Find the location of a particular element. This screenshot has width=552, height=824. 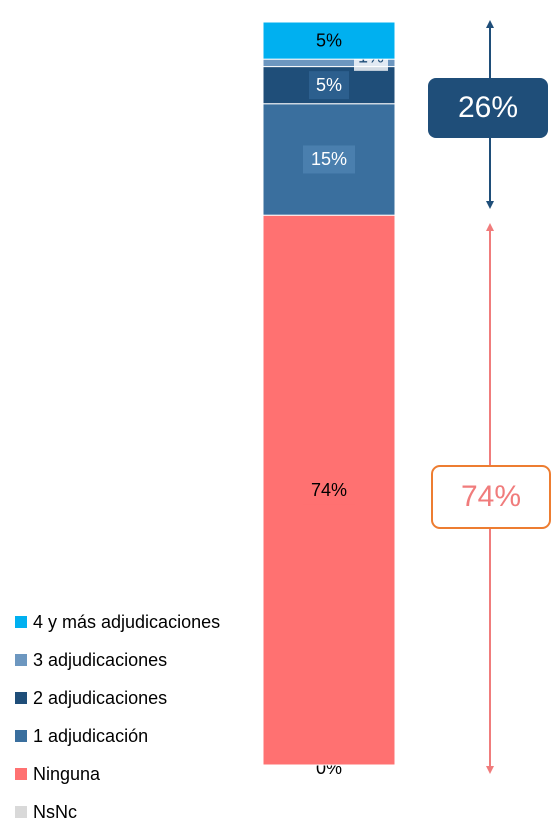

annotation: 26% is located at coordinates (488, 107).